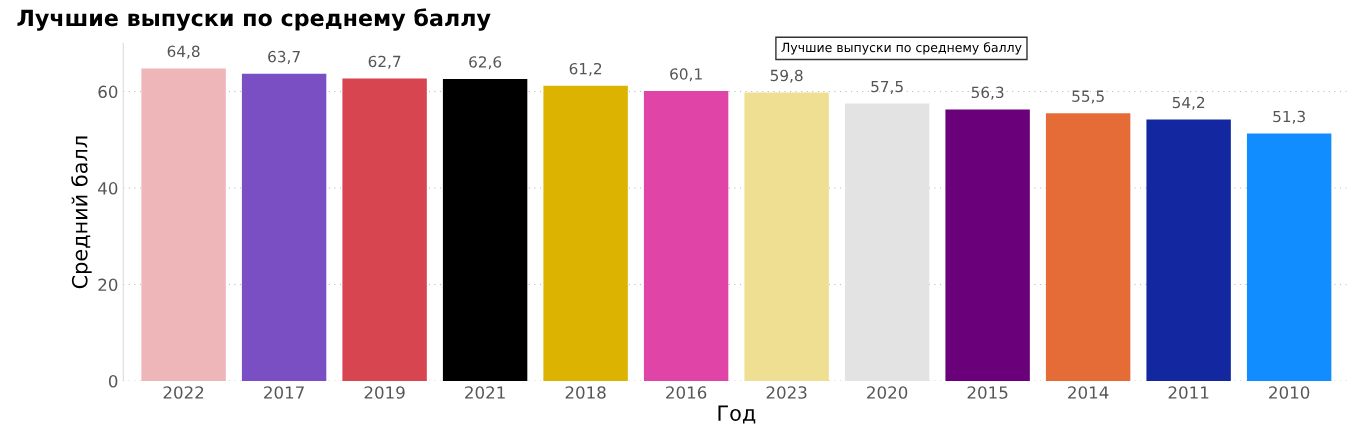 The height and width of the screenshot is (433, 1370). What do you see at coordinates (485, 392) in the screenshot?
I see `x-tick-label: 2021` at bounding box center [485, 392].